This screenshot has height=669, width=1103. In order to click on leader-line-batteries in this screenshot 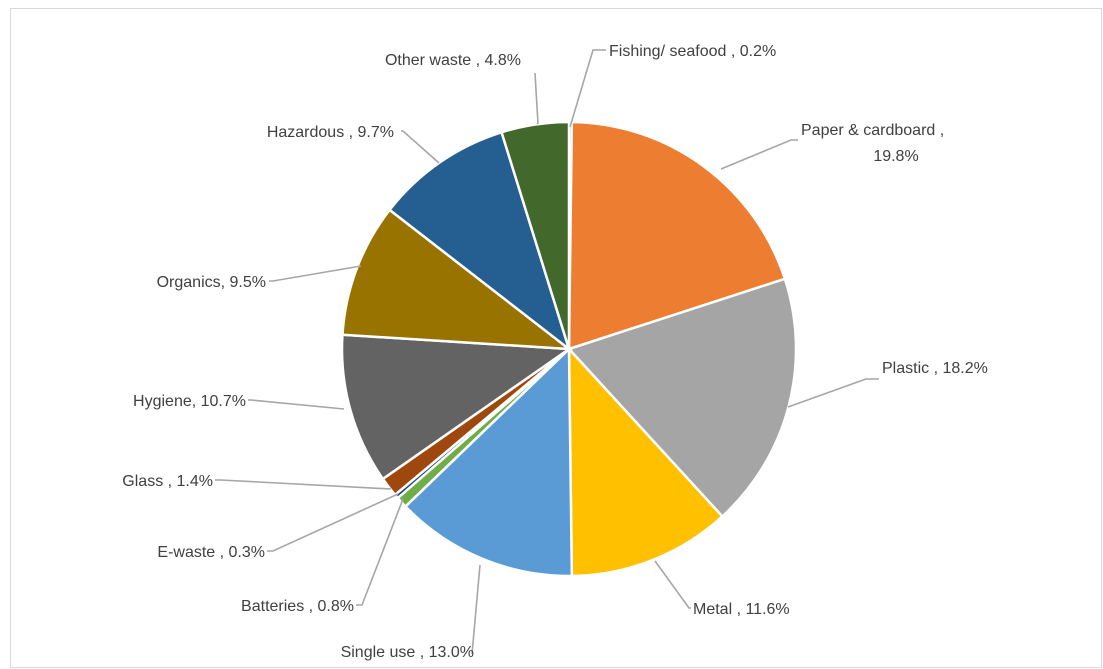, I will do `click(380, 552)`.